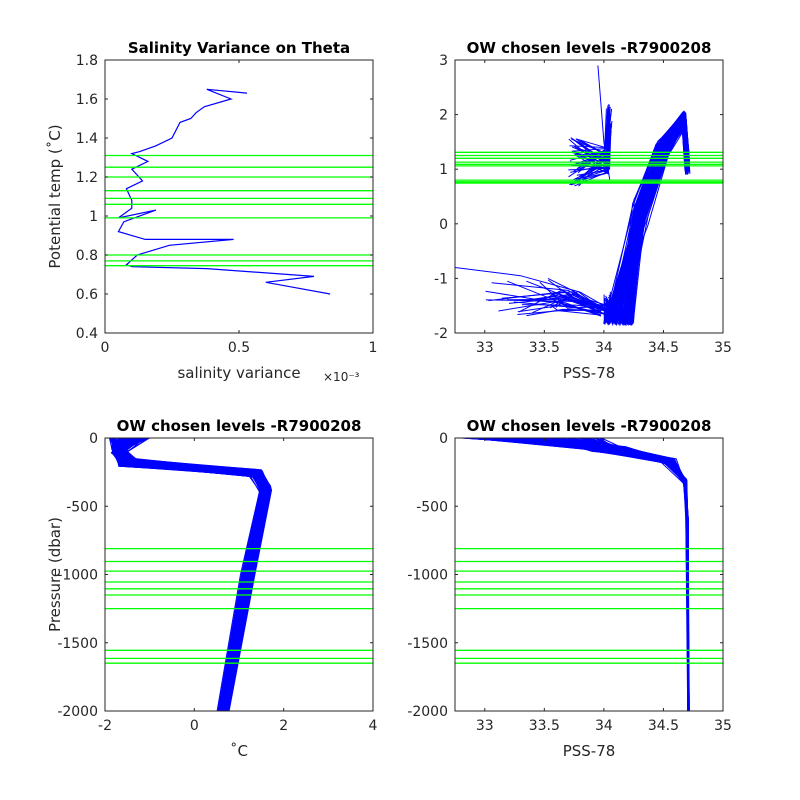  What do you see at coordinates (239, 751) in the screenshot?
I see `x-axis-label: ˚C` at bounding box center [239, 751].